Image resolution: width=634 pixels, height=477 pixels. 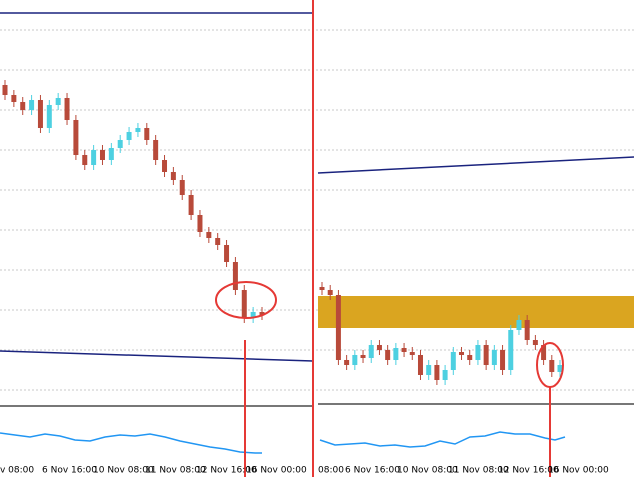 What do you see at coordinates (17, 471) in the screenshot?
I see `time-label: v 08:00` at bounding box center [17, 471].